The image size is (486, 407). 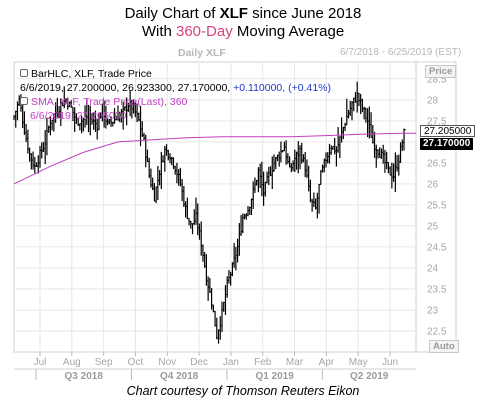 I want to click on legend-bar-change: +0.110000, (+0.41%), so click(x=282, y=88).